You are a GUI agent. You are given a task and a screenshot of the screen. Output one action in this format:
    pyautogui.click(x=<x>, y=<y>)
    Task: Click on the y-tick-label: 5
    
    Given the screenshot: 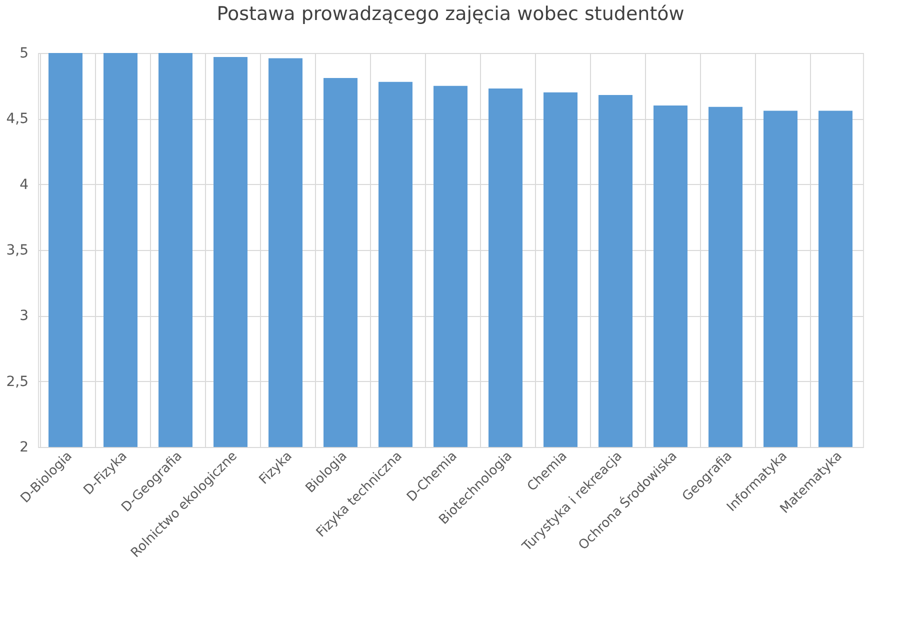 What is the action you would take?
    pyautogui.click(x=24, y=54)
    